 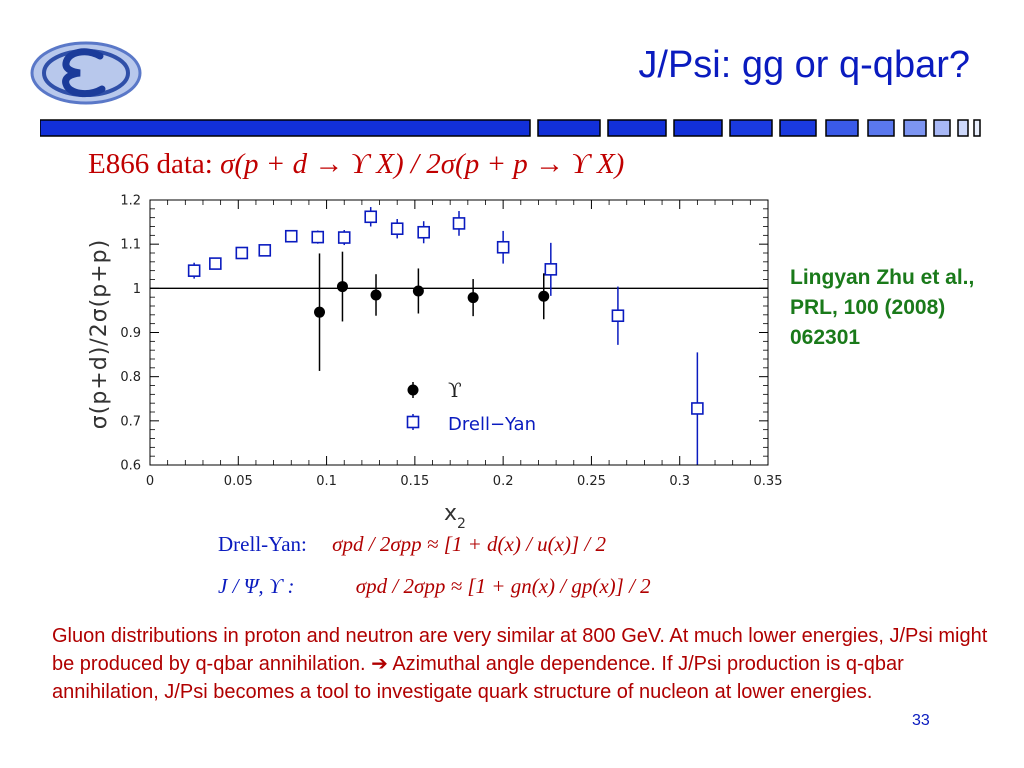 I want to click on x-tick-label: 0, so click(x=150, y=481).